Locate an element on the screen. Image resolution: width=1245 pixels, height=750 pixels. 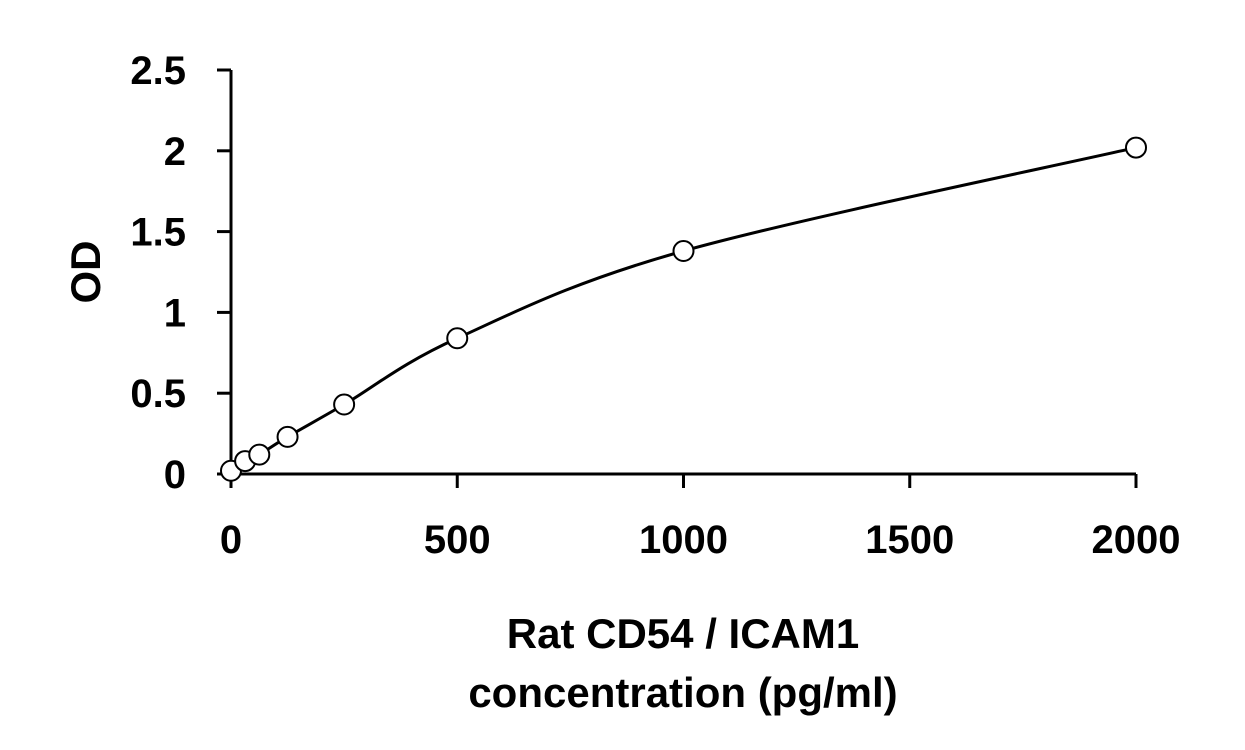
x-axis-ticks: 0 500 1000 1500 2000 is located at coordinates (700, 518).